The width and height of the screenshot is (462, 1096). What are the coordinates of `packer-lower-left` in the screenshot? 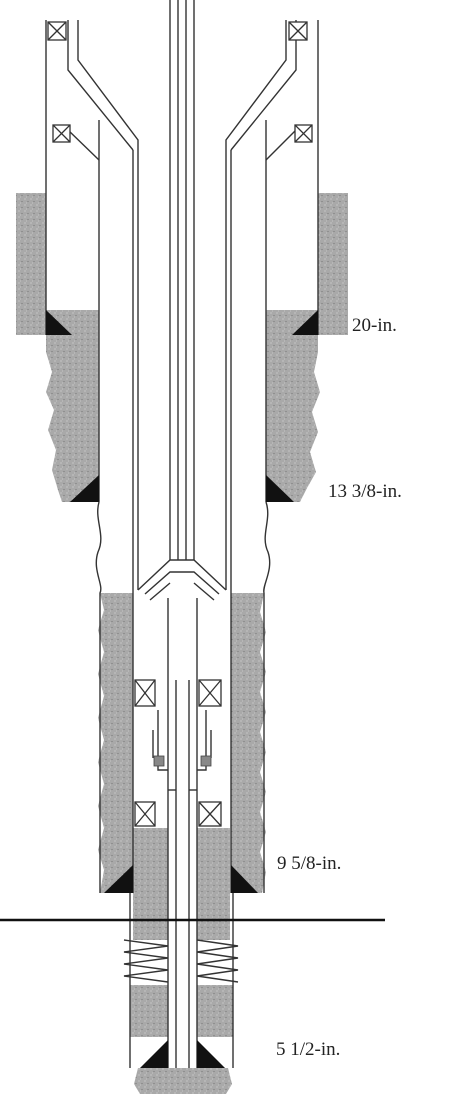 It's located at (145, 814).